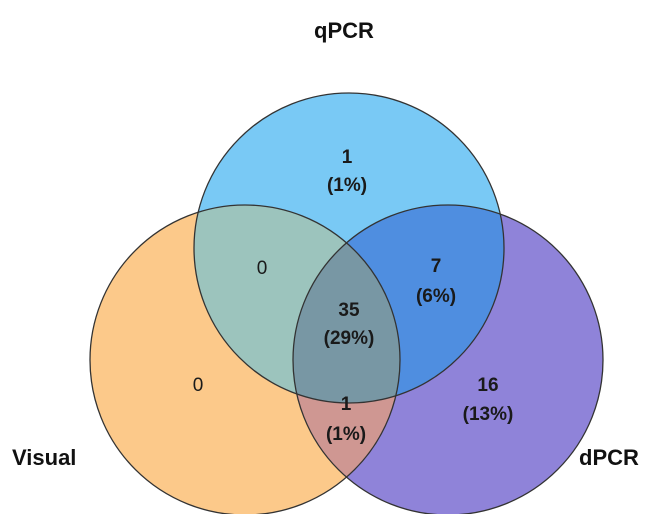 The height and width of the screenshot is (514, 667). I want to click on dpcr-only-percent: (13%), so click(488, 414).